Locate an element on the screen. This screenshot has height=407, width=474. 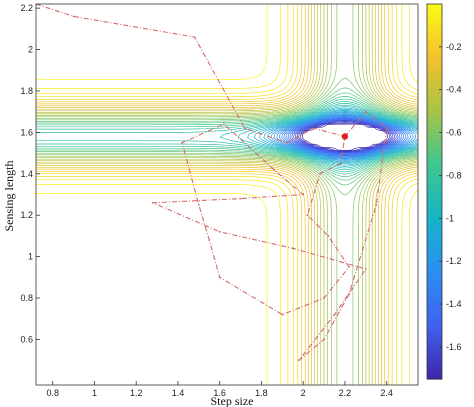
y-tick-label: 0.6 is located at coordinates (26, 339).